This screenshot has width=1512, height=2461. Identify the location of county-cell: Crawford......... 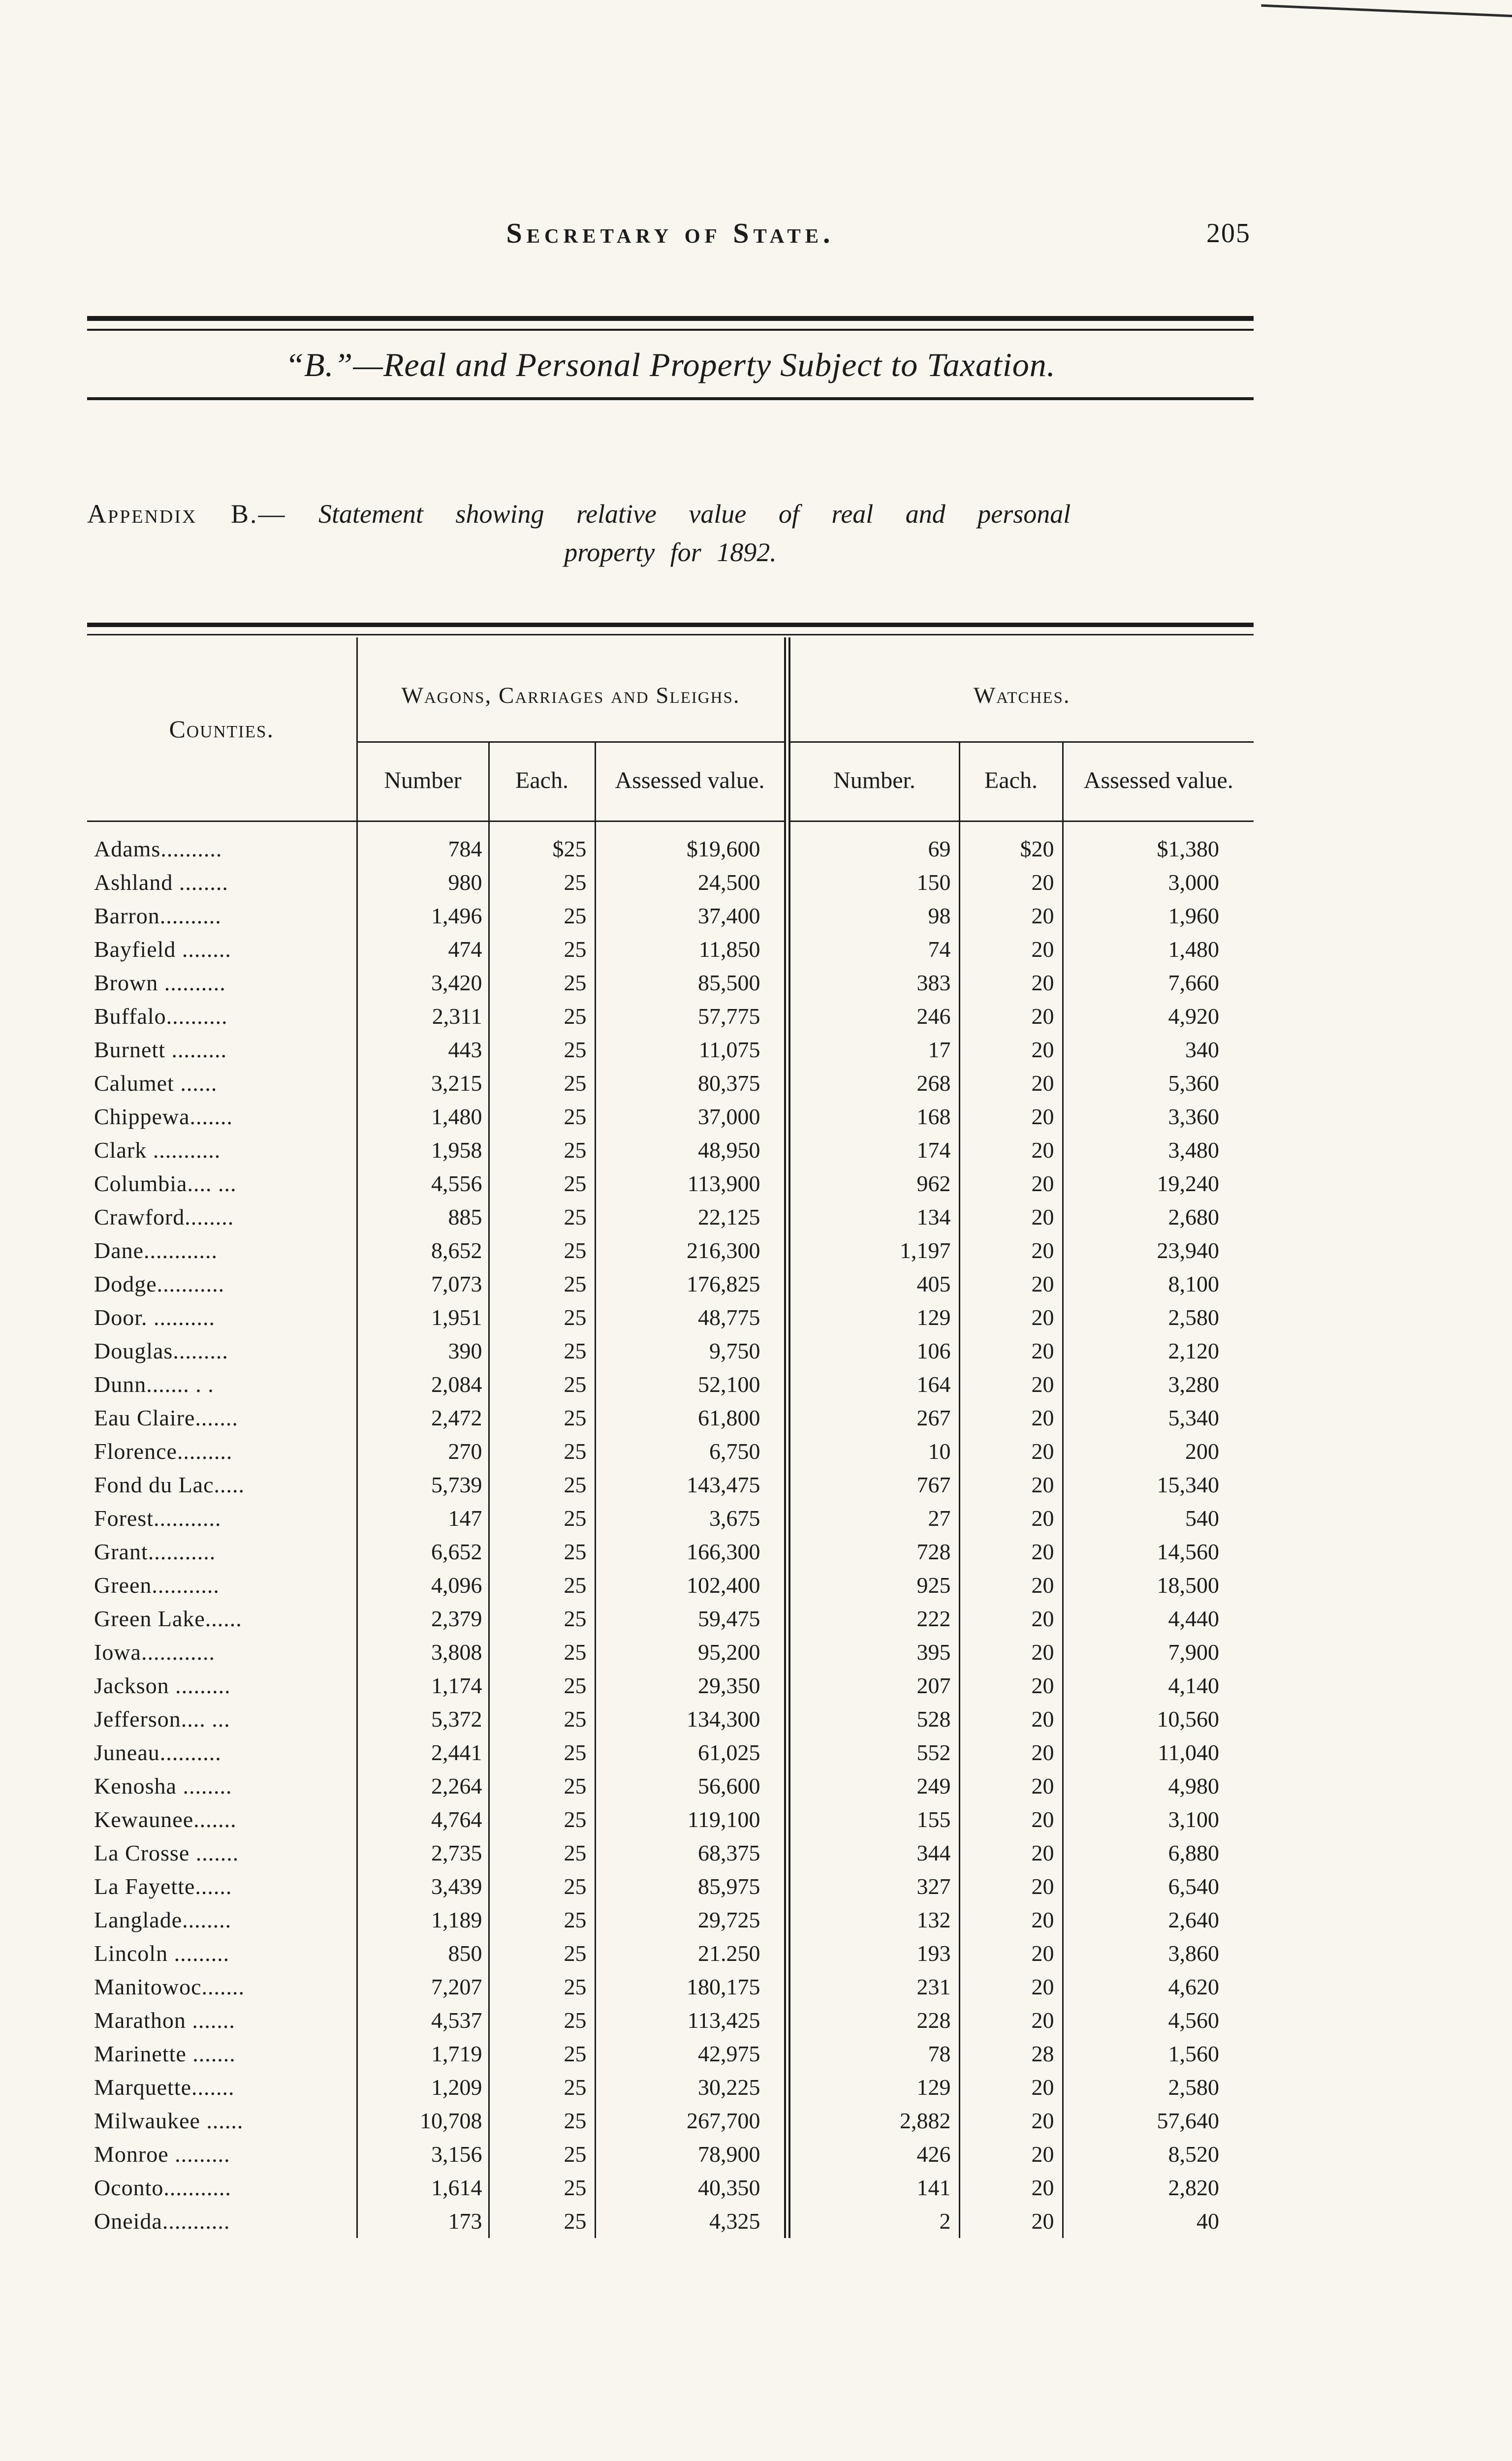
(222, 1217).